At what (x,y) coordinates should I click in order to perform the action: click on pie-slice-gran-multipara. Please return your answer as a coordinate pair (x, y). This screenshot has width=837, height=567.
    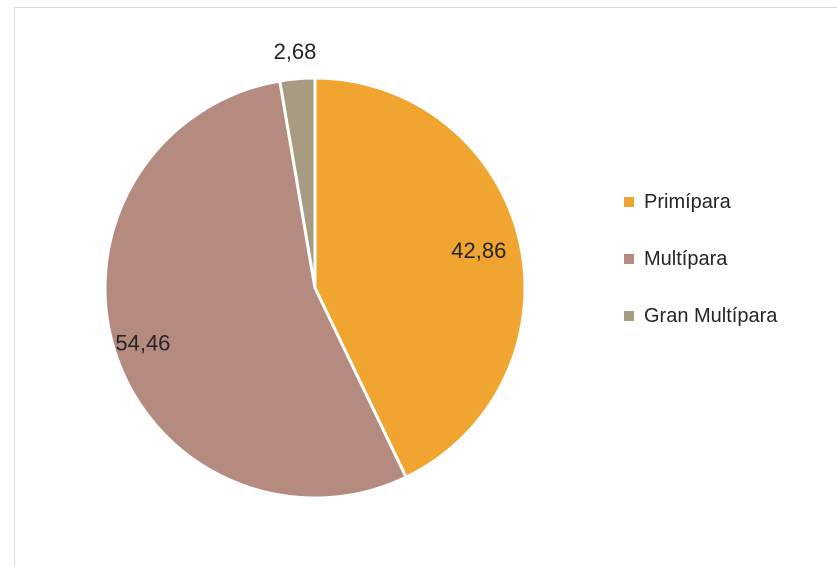
    Looking at the image, I should click on (297, 183).